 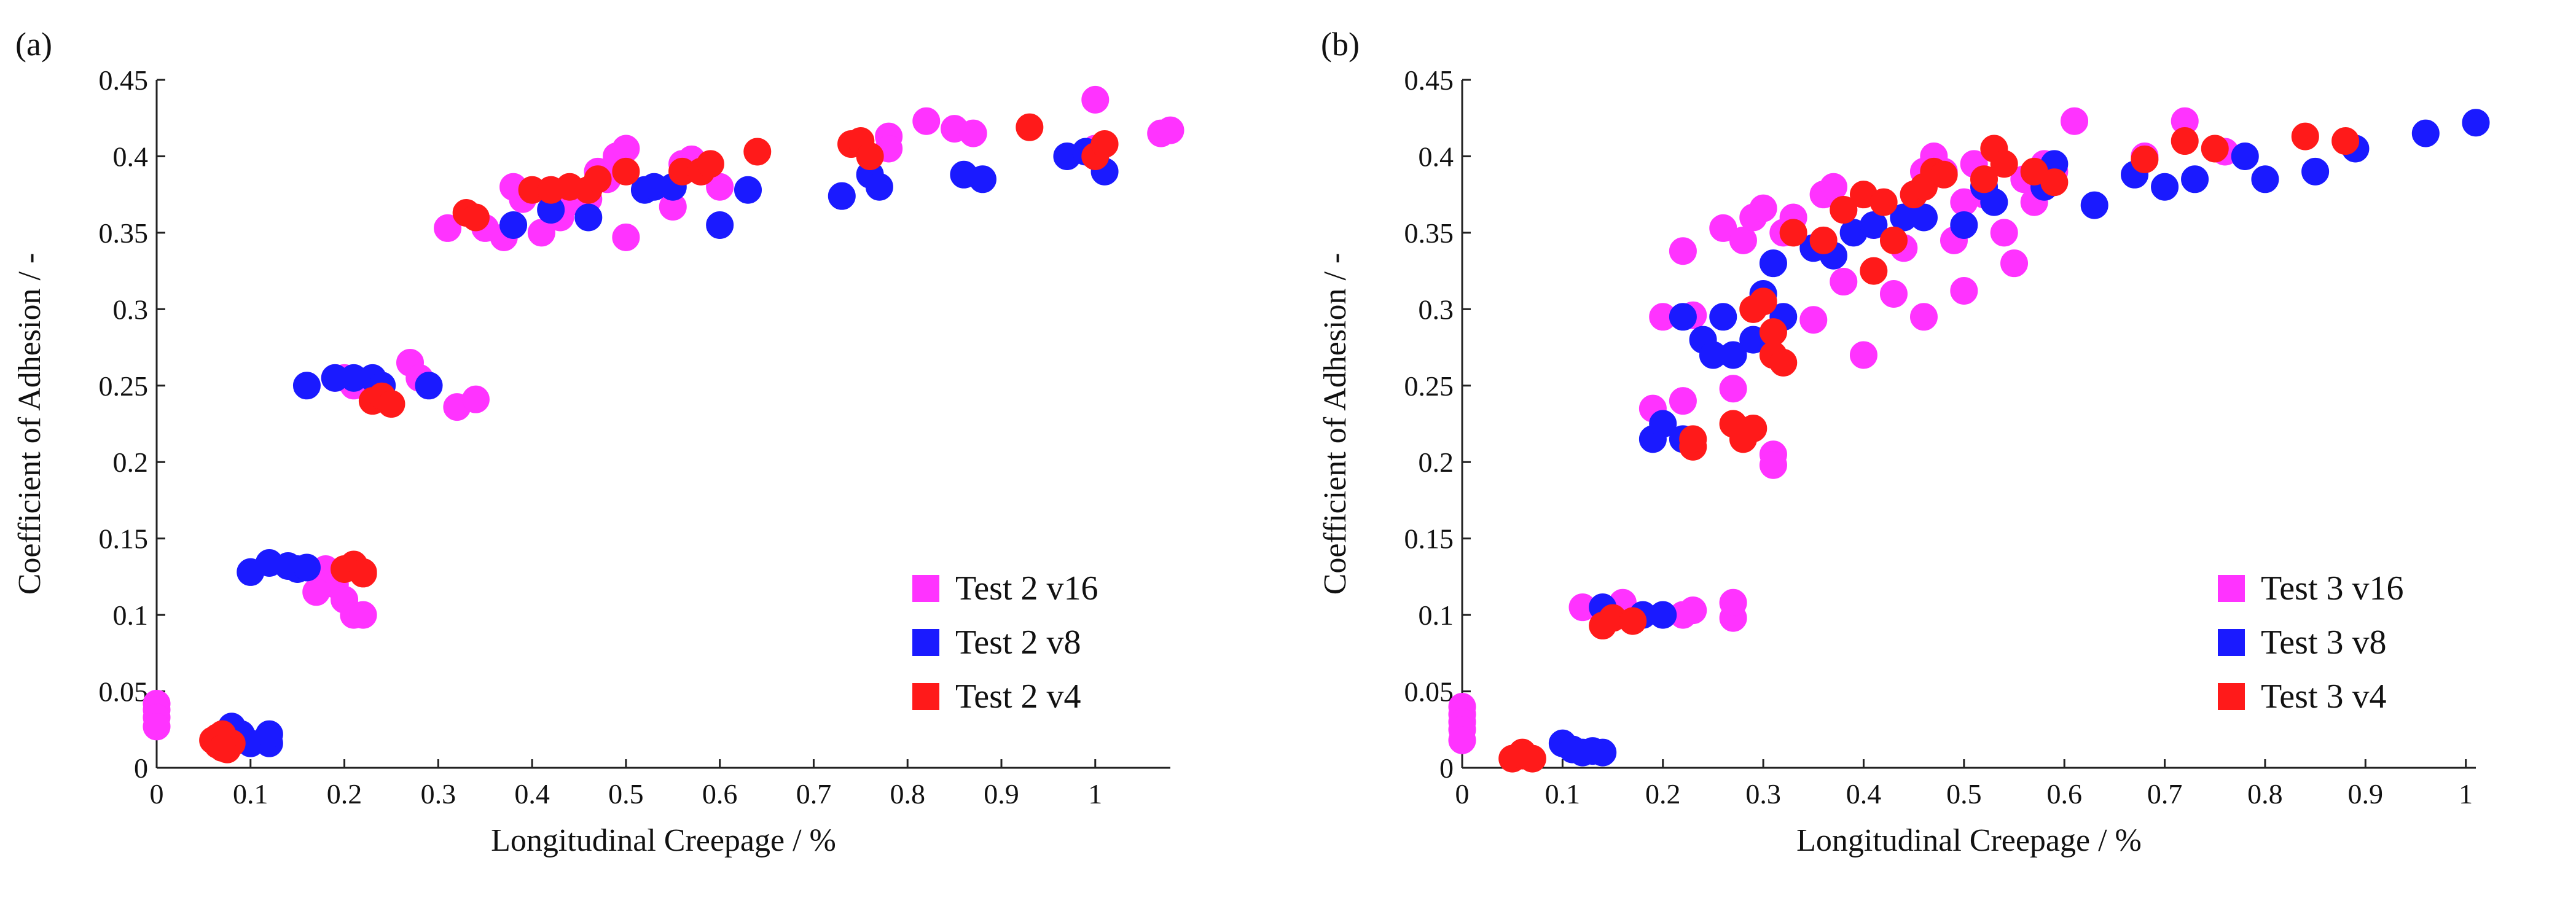 What do you see at coordinates (131, 156) in the screenshot?
I see `y-tick-label: 0.4` at bounding box center [131, 156].